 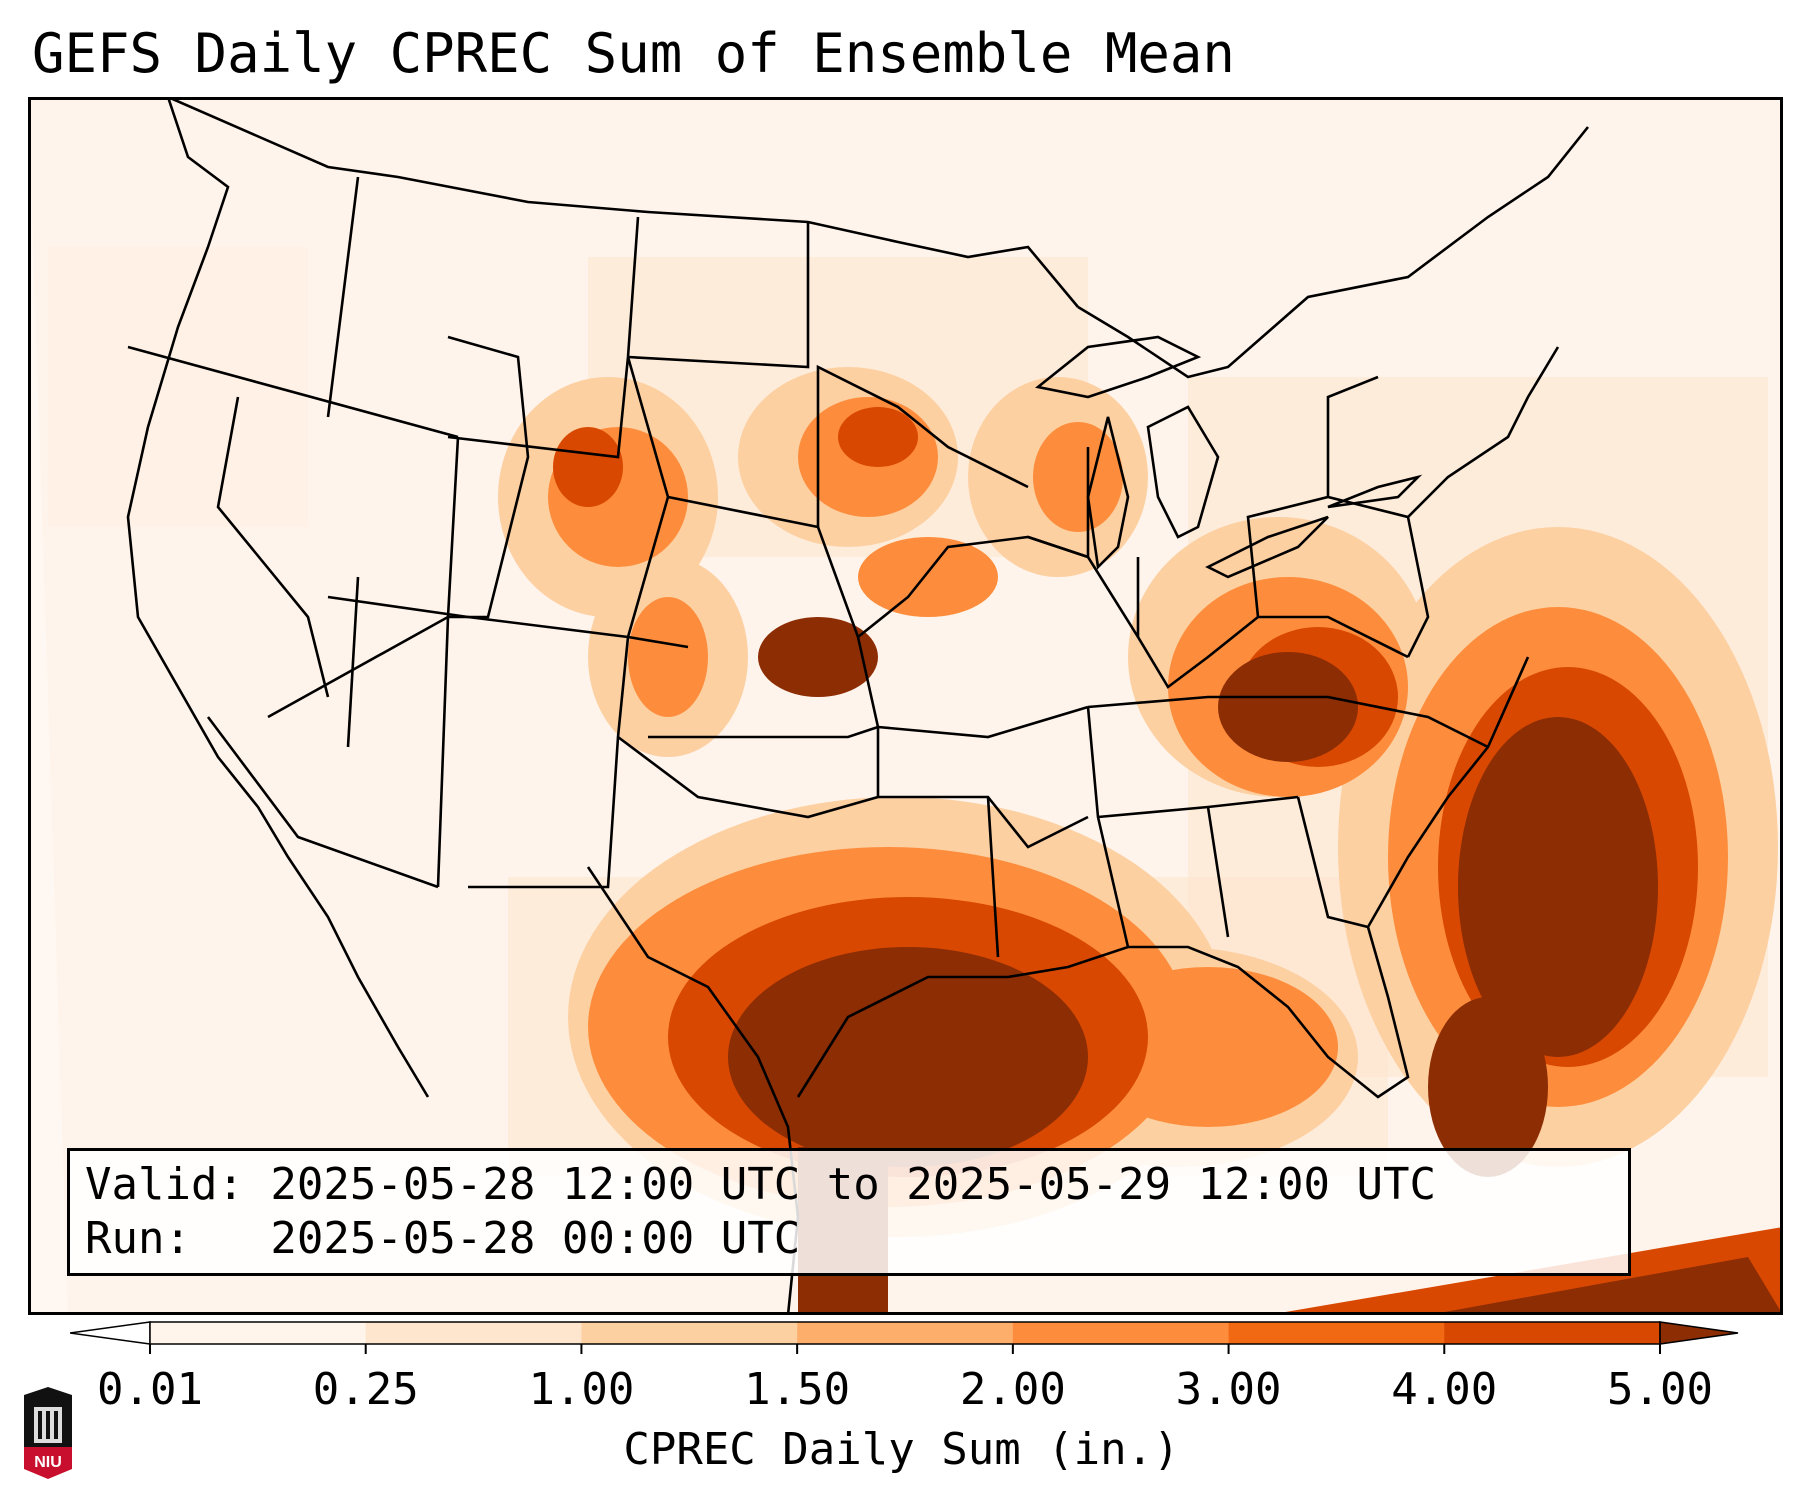 I want to click on run-time-text: Run: 2025-05-28 00:00 UTC, so click(x=443, y=1238).